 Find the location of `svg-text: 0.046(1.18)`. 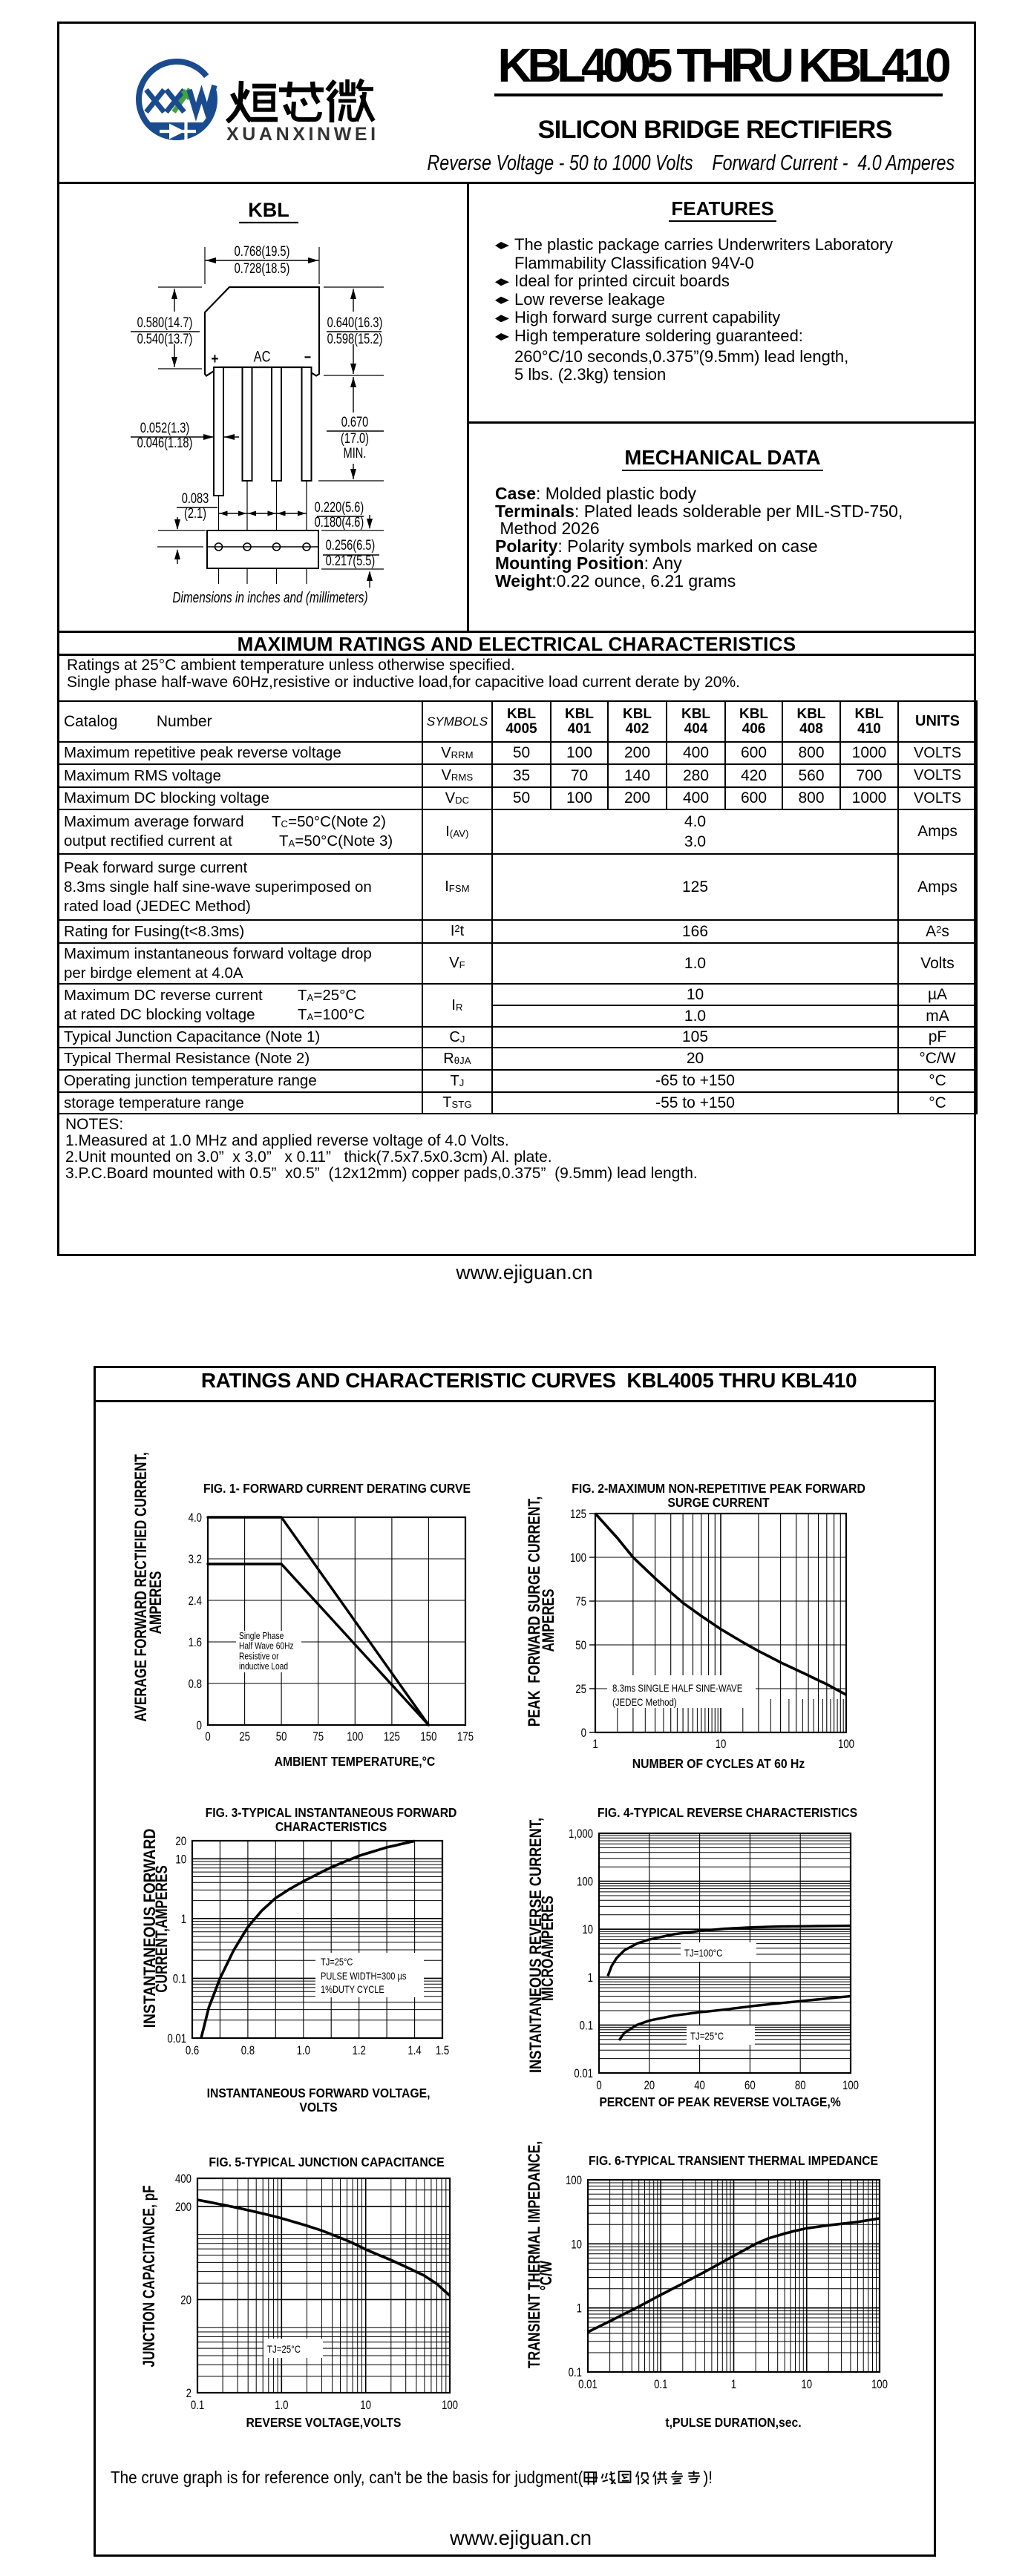

svg-text: 0.046(1.18) is located at coordinates (165, 442).